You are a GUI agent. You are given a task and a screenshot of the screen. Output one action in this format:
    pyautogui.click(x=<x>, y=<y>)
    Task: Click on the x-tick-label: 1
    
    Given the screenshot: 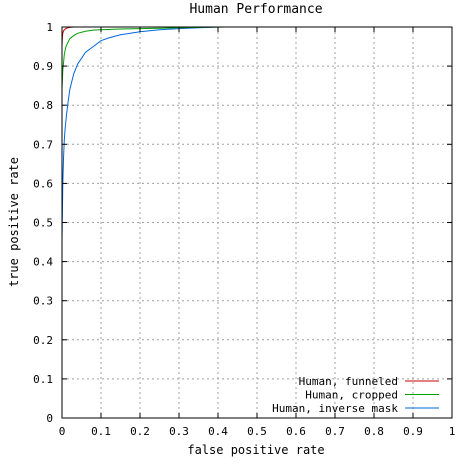 What is the action you would take?
    pyautogui.click(x=452, y=431)
    